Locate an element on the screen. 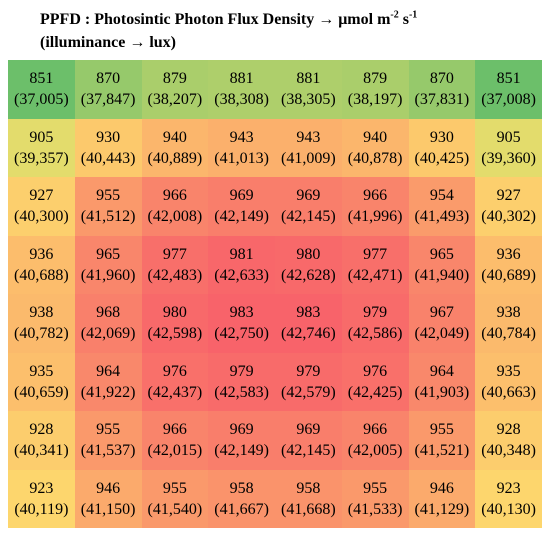  heatmap-cell: 981 (42,633) is located at coordinates (241, 264).